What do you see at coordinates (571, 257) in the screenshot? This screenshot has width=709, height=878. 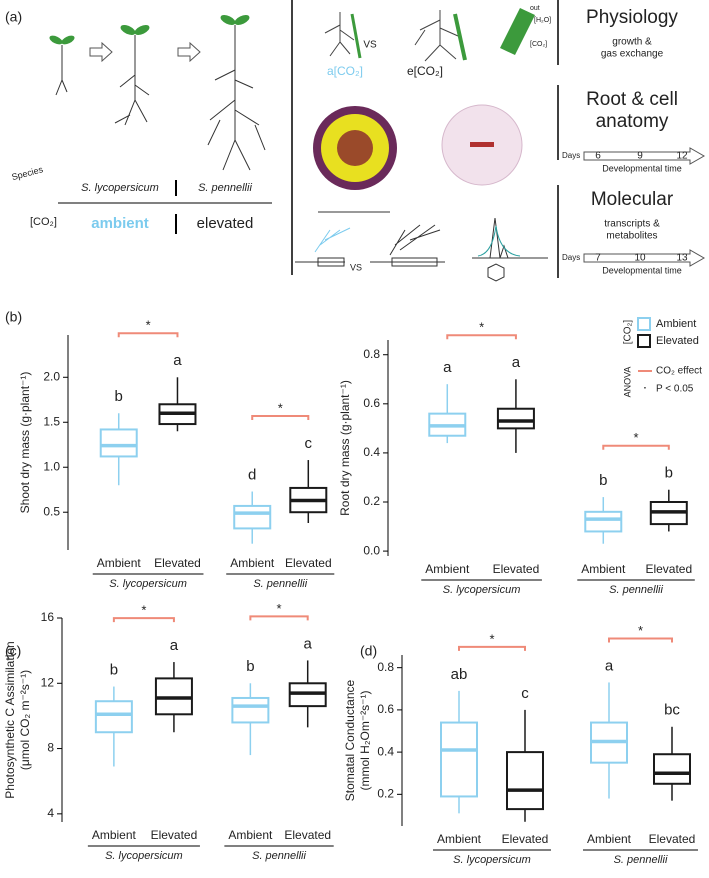 I see `days-label: Days` at bounding box center [571, 257].